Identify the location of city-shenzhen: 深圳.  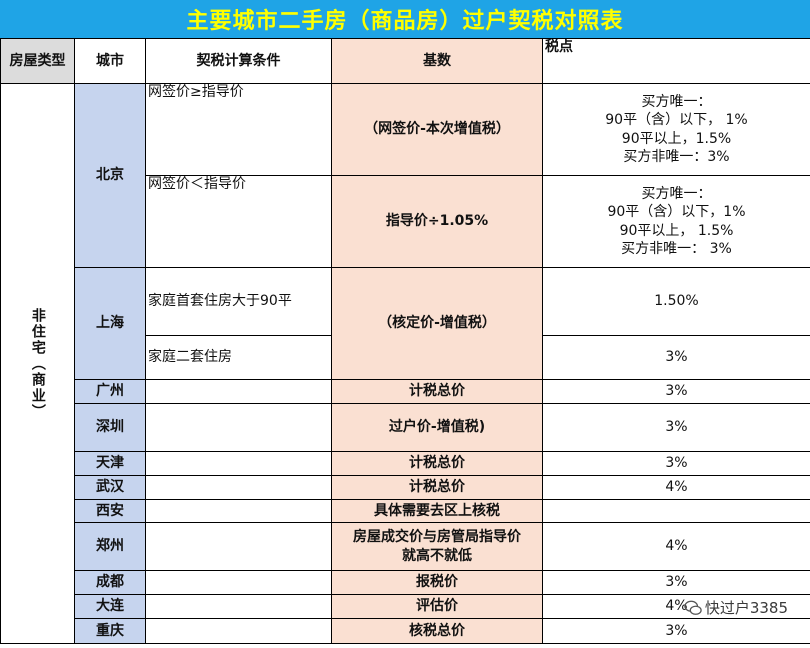
(110, 427).